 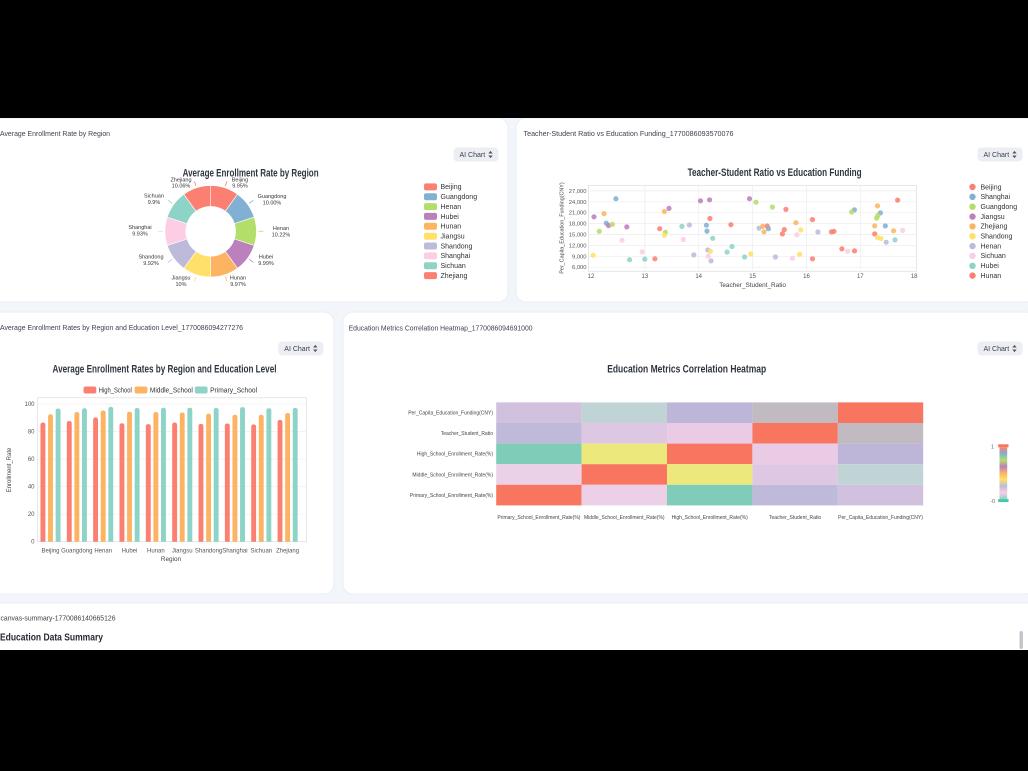 I want to click on svg-text: 24,000, so click(x=578, y=203).